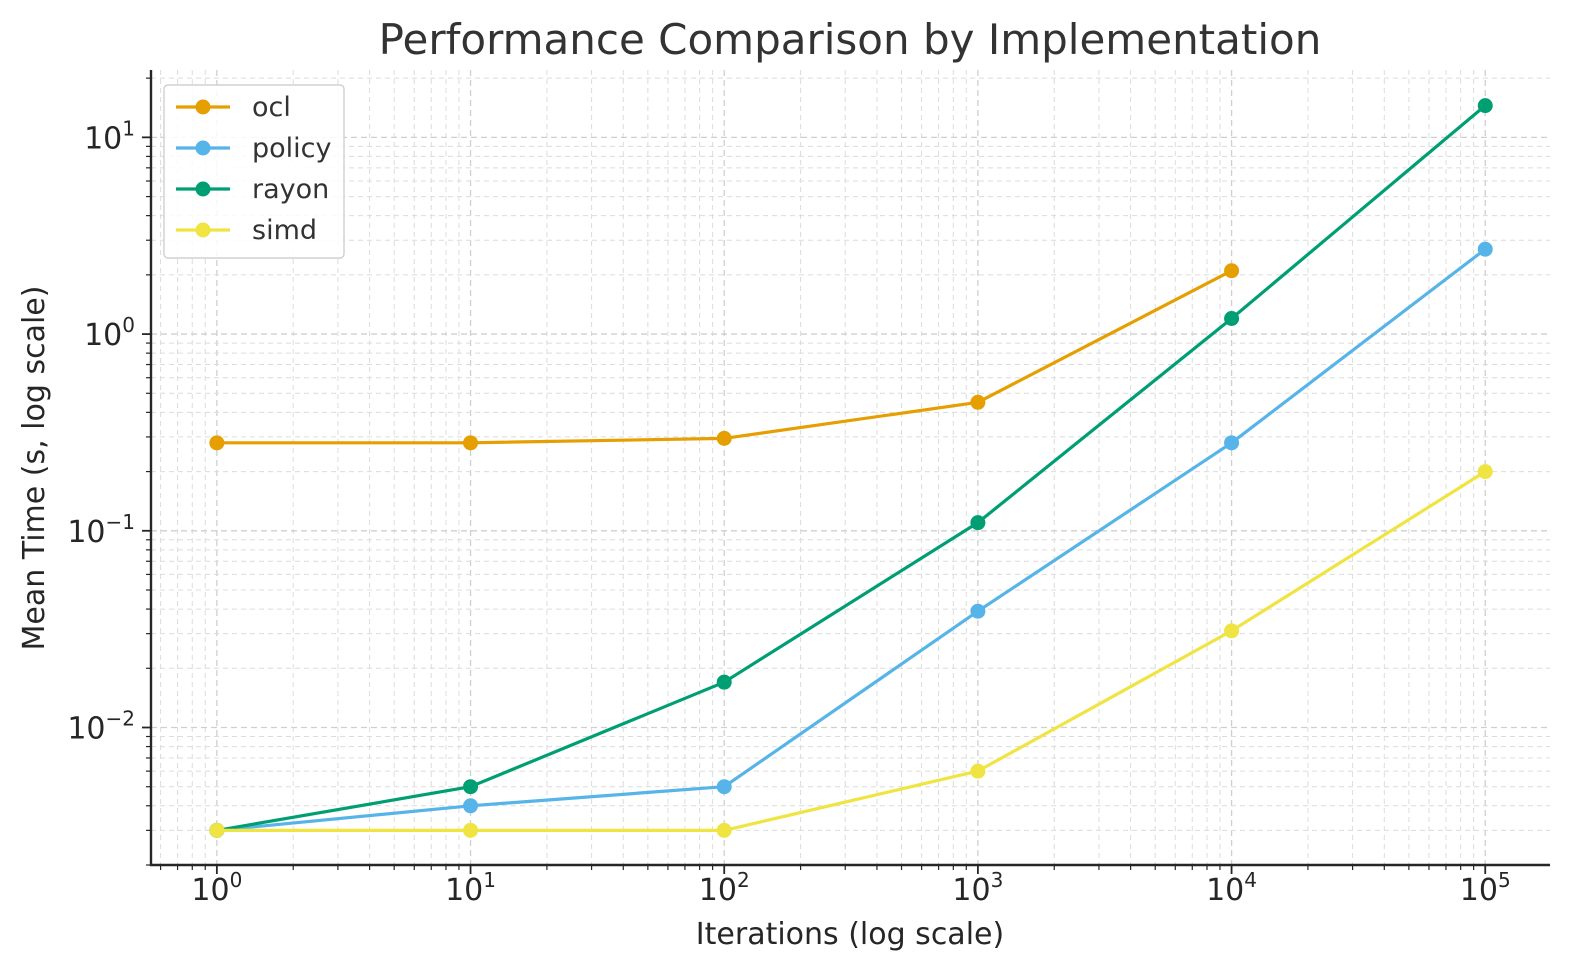 This screenshot has width=1580, height=980. What do you see at coordinates (109, 136) in the screenshot?
I see `y-tick-label: 10¹` at bounding box center [109, 136].